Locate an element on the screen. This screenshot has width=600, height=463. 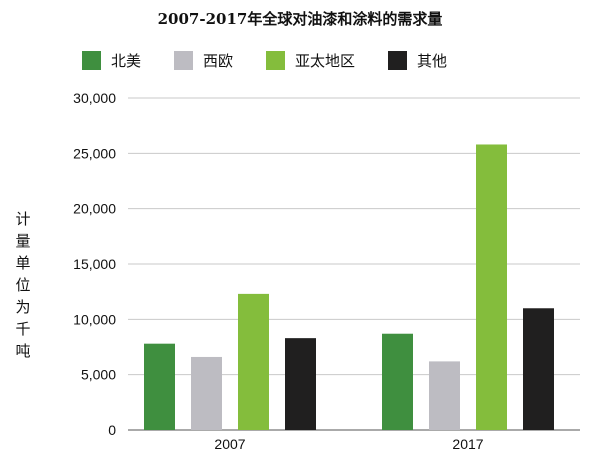
legend-label: 其他 is located at coordinates (432, 61).